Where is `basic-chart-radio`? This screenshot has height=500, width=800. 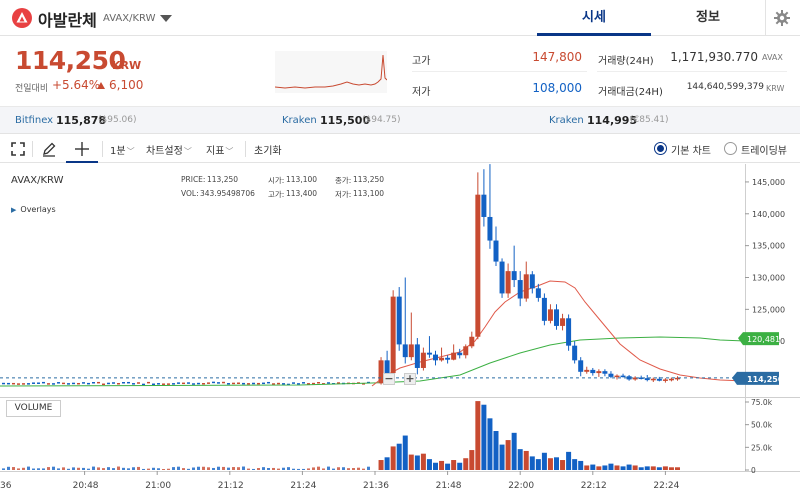 basic-chart-radio is located at coordinates (660, 148).